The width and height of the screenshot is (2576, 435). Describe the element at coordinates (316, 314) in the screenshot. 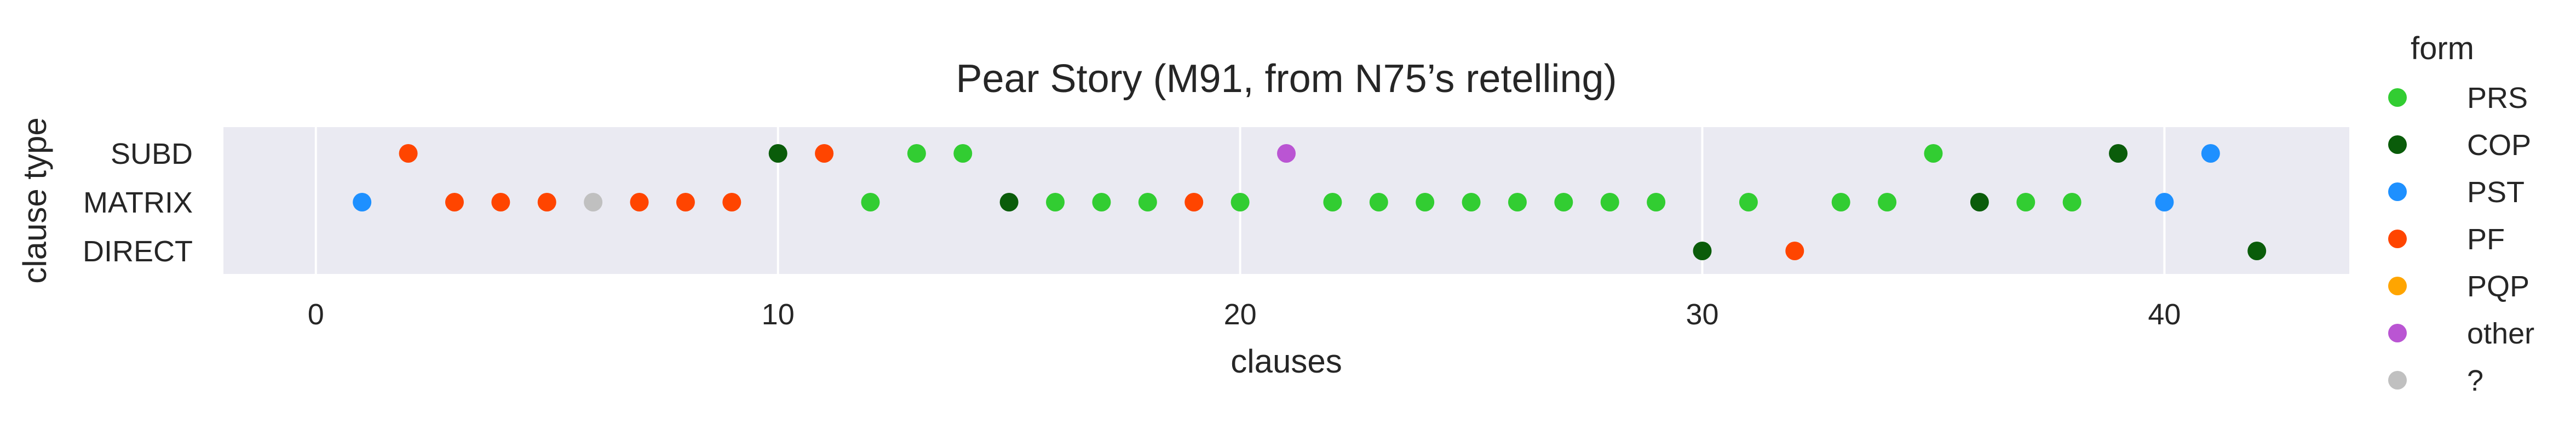

I see `x-tick-label: 0` at that location.